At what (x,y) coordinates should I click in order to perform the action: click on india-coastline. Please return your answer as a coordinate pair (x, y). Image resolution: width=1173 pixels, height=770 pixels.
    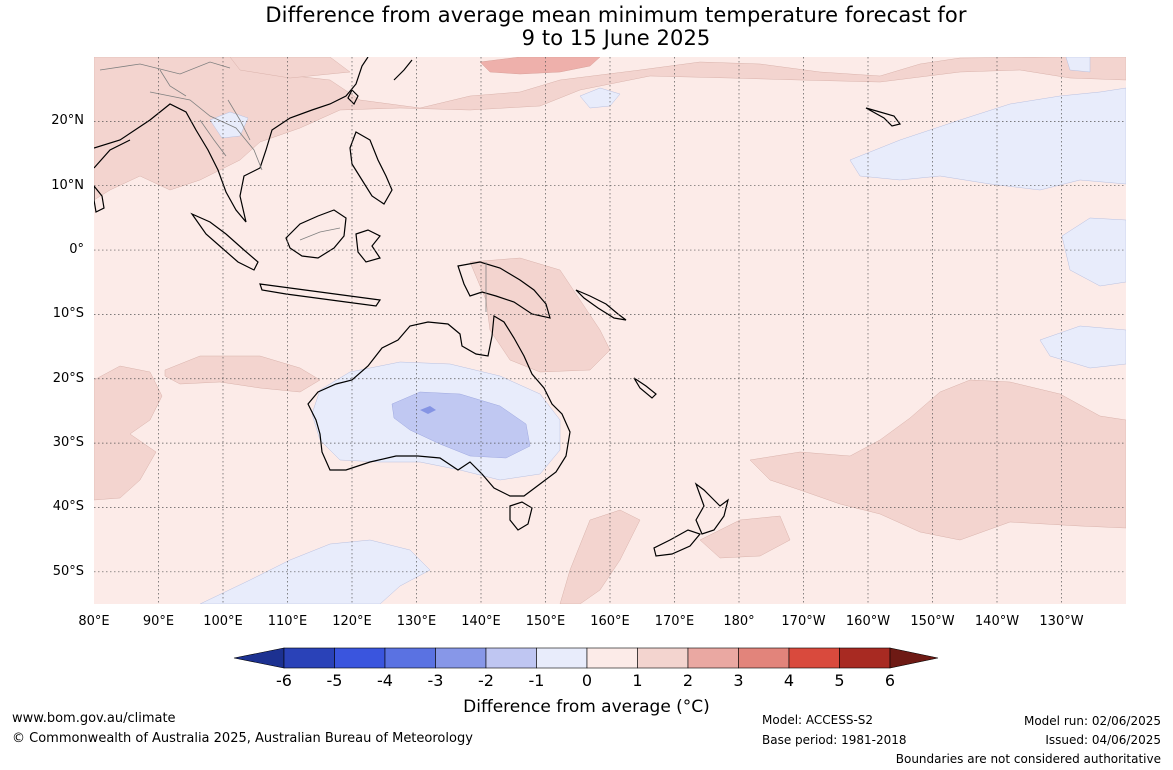
    Looking at the image, I should click on (112, 154).